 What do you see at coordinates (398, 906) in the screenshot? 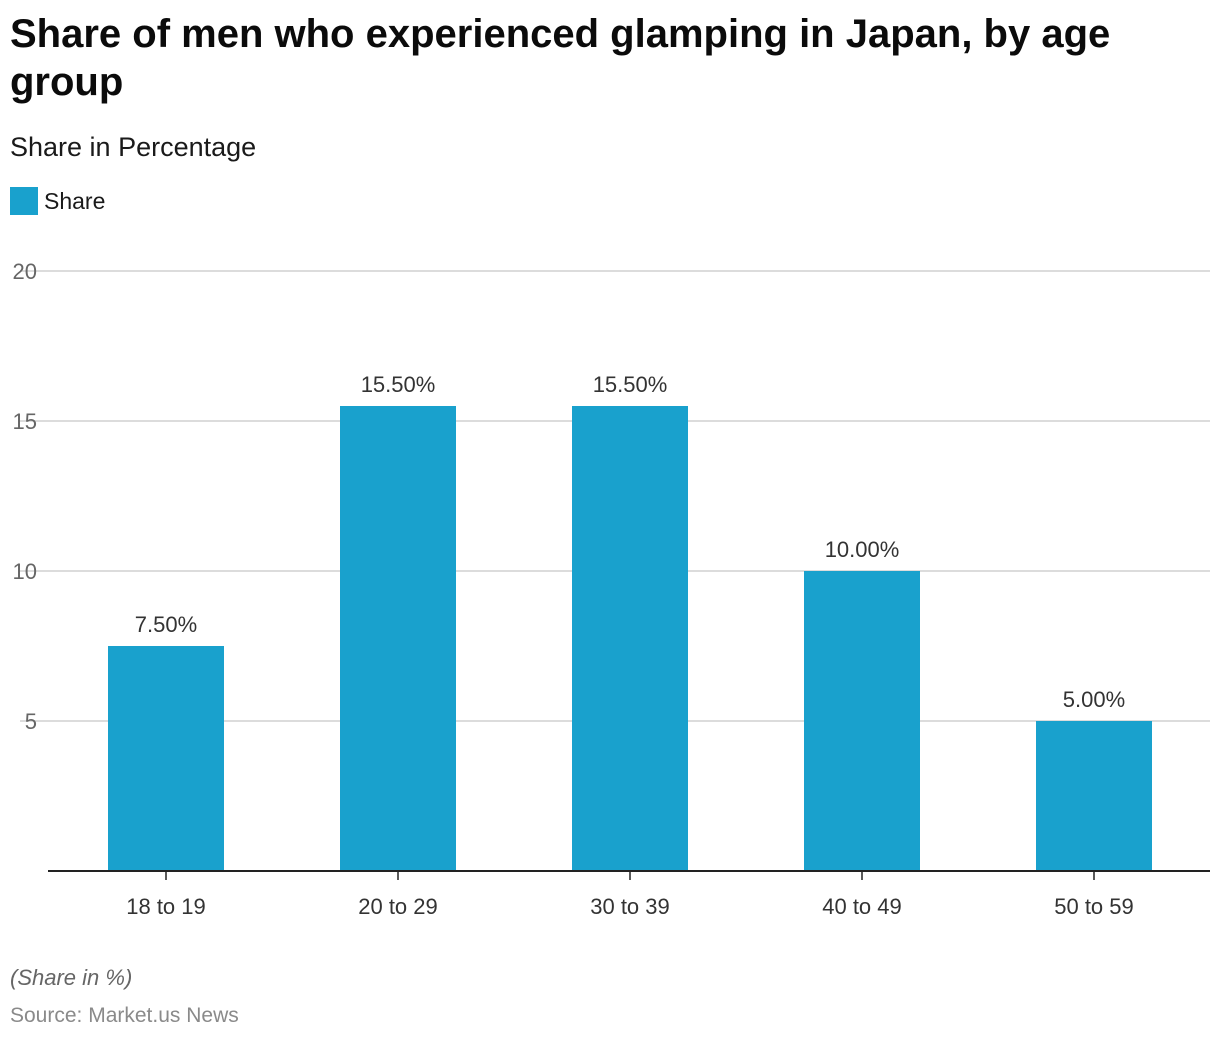
I see `x-tick-label: 20 to 29` at bounding box center [398, 906].